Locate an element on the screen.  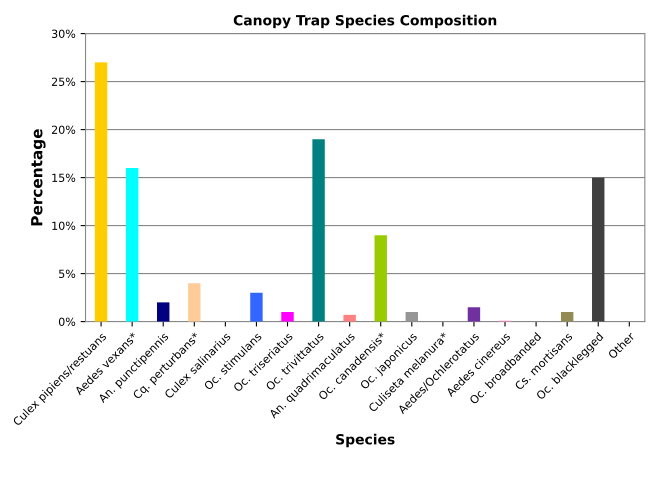
y-axis-title: Percentage is located at coordinates (38, 177).